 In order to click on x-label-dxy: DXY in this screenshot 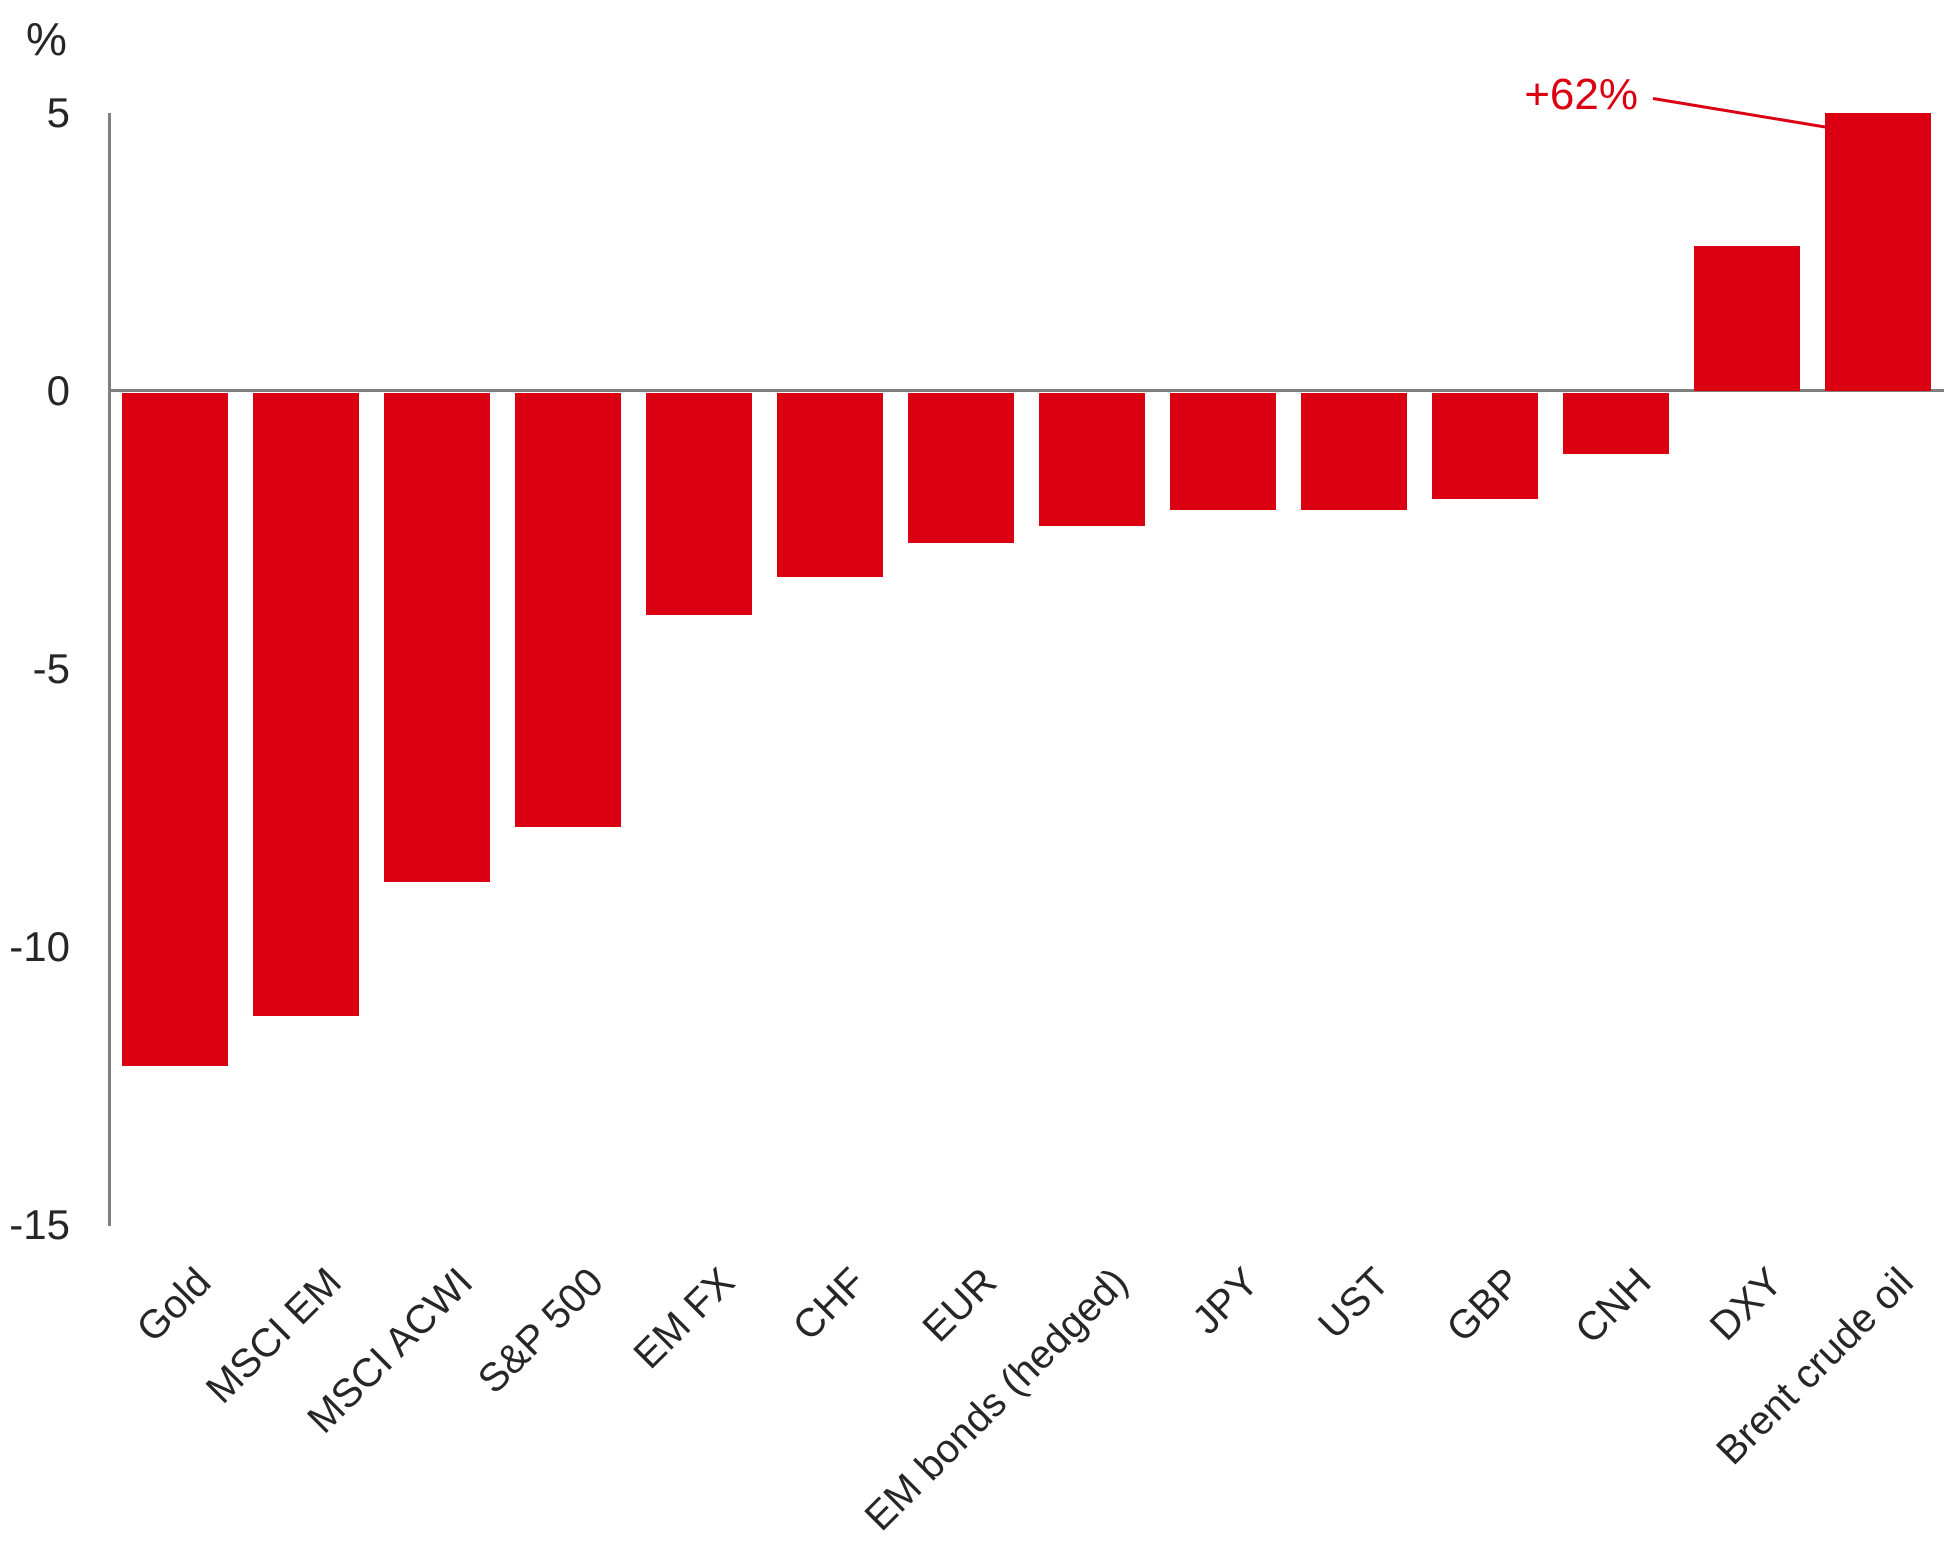, I will do `click(1746, 1304)`.